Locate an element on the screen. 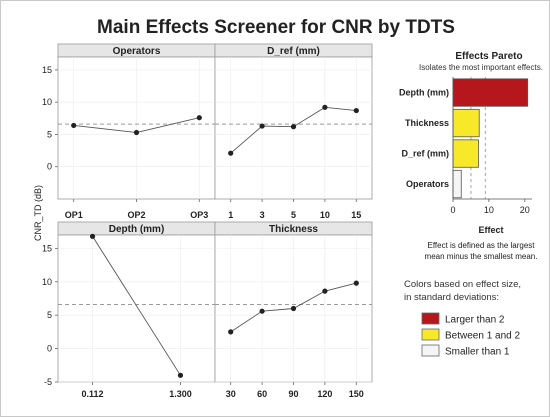 This screenshot has width=550, height=418. x-tick-label: 0.112 is located at coordinates (93, 394).